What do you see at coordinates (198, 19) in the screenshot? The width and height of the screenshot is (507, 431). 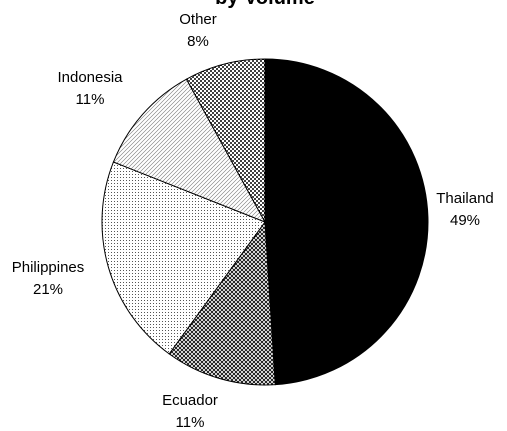 I see `slice-label-other: Other` at bounding box center [198, 19].